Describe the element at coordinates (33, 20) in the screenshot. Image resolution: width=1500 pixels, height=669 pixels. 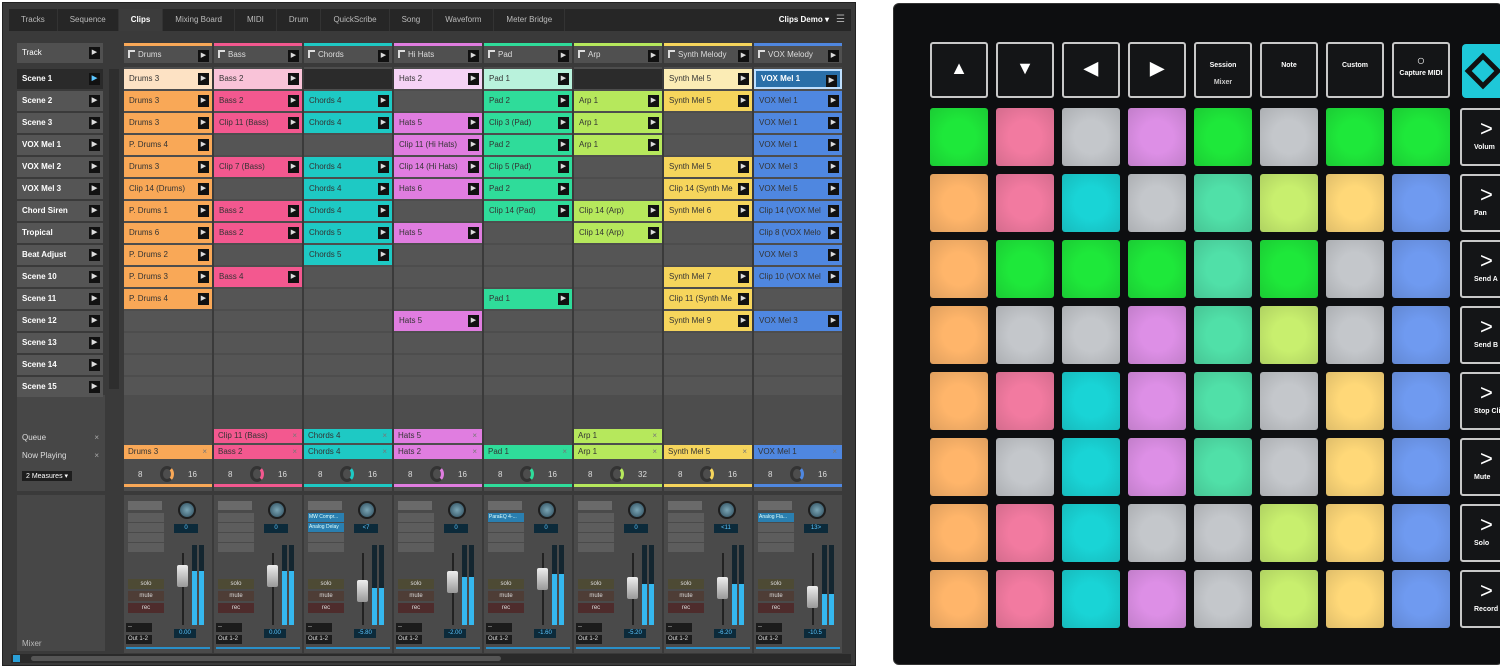
I see `tab-tracks: Tracks` at that location.